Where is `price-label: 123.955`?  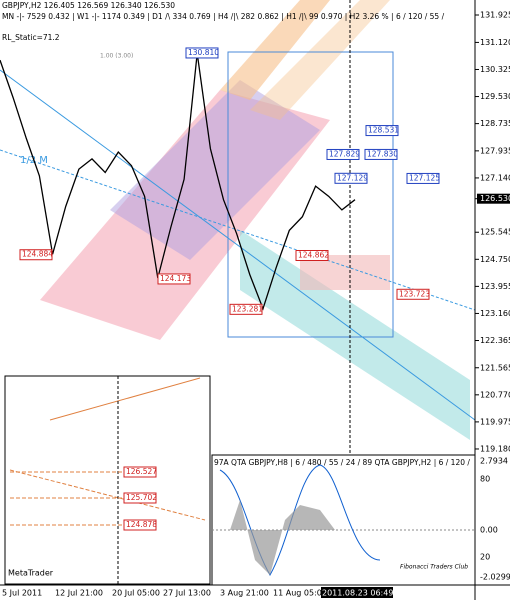 price-label: 123.955 is located at coordinates (495, 286).